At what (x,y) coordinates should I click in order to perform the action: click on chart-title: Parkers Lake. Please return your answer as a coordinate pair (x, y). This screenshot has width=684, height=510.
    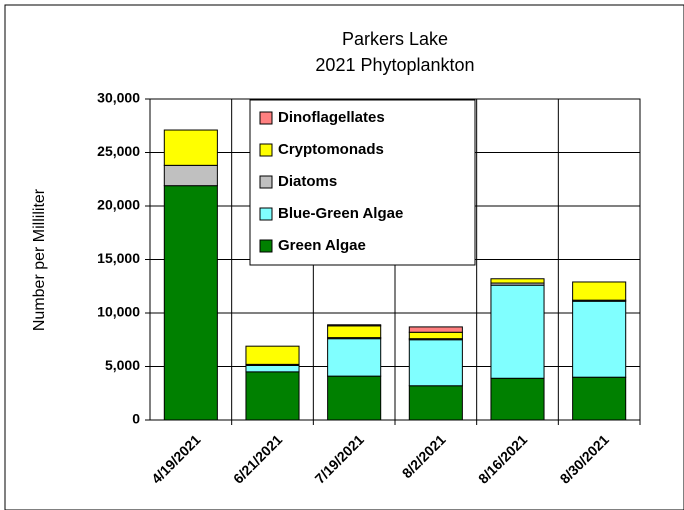
    Looking at the image, I should click on (395, 39).